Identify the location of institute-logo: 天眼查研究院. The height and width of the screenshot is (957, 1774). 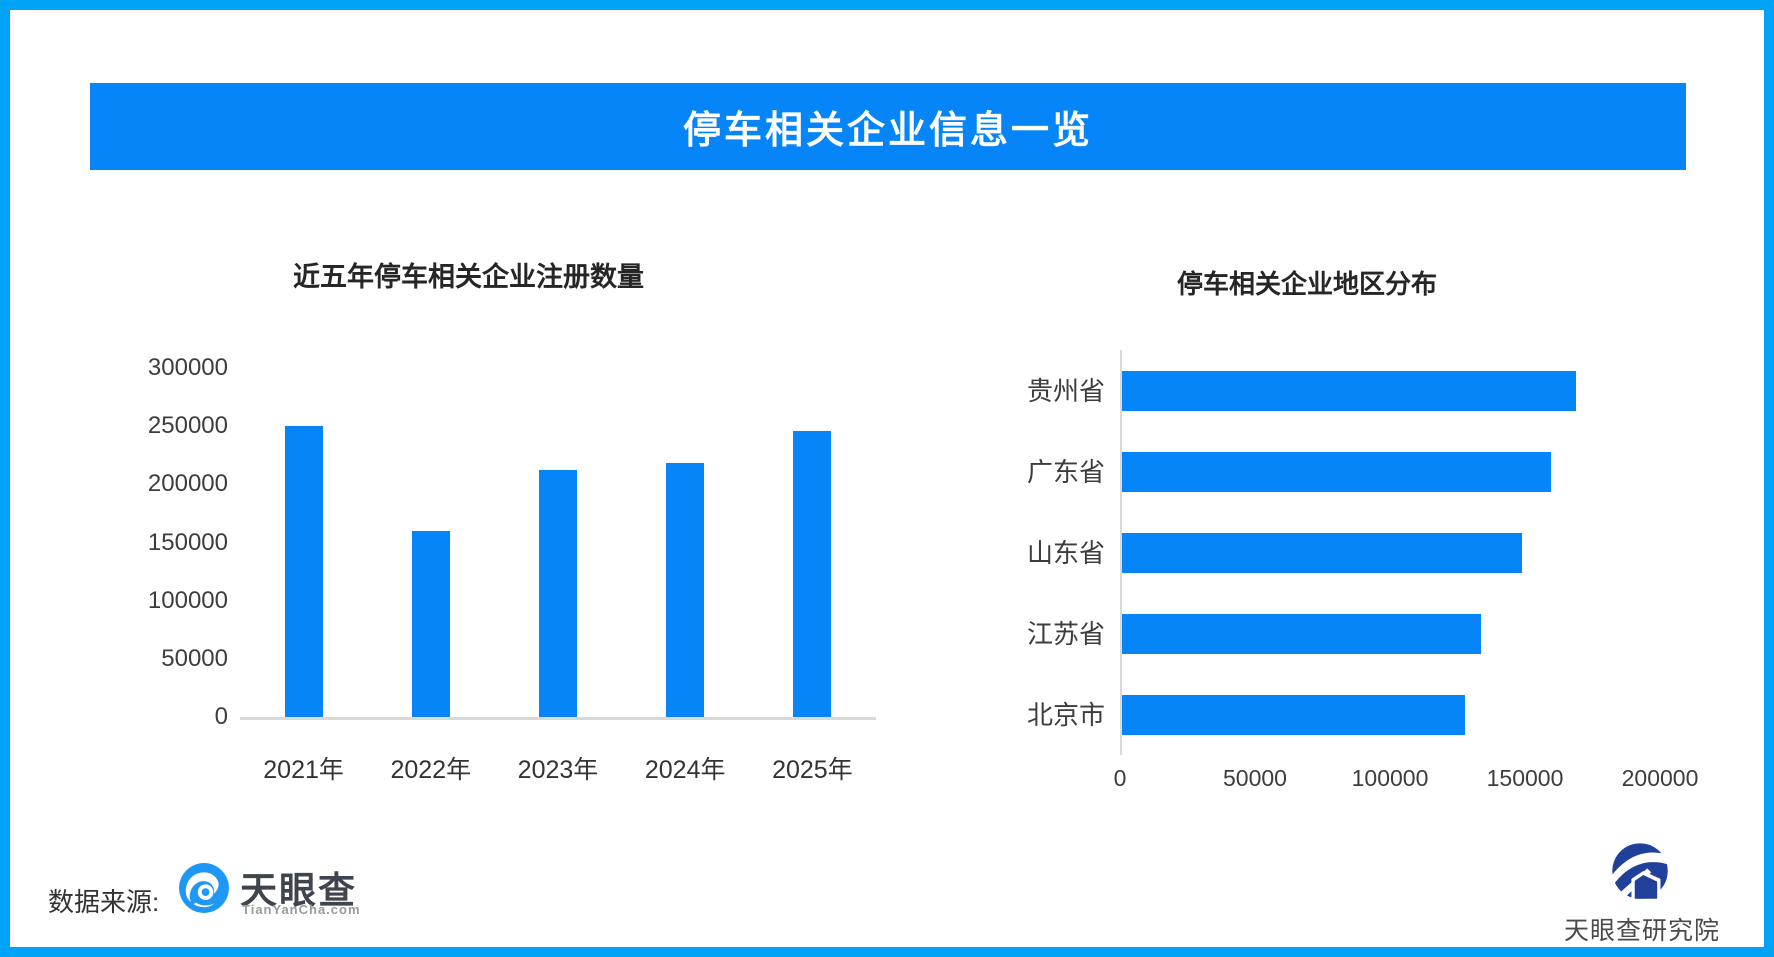
(1642, 897).